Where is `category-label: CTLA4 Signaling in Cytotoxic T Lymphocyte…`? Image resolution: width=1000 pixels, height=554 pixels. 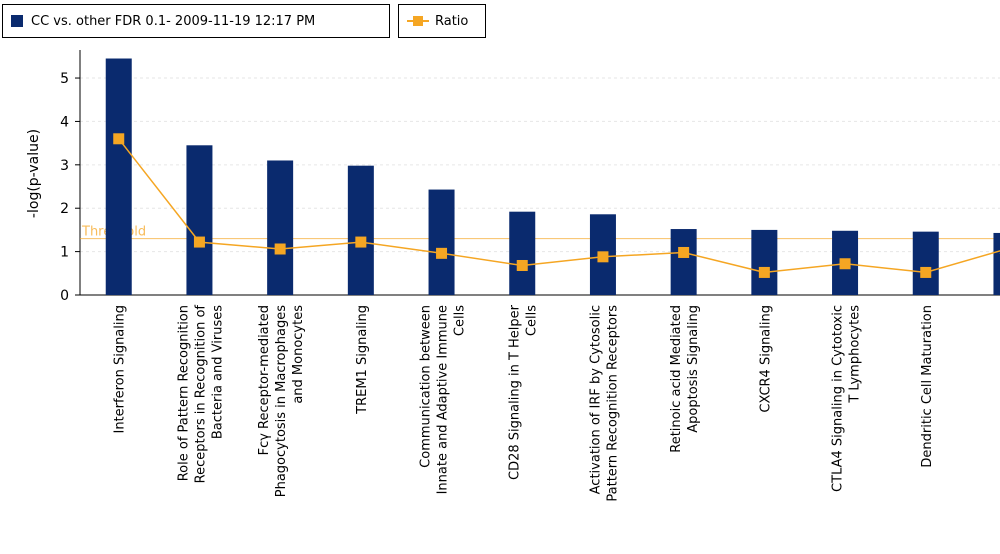
category-label: CTLA4 Signaling in Cytotoxic T Lymphocyte… is located at coordinates (847, 398).